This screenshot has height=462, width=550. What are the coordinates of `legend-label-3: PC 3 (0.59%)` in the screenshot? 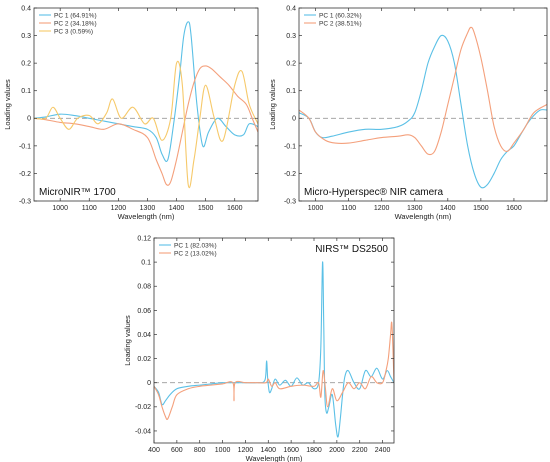 It's located at (73, 31).